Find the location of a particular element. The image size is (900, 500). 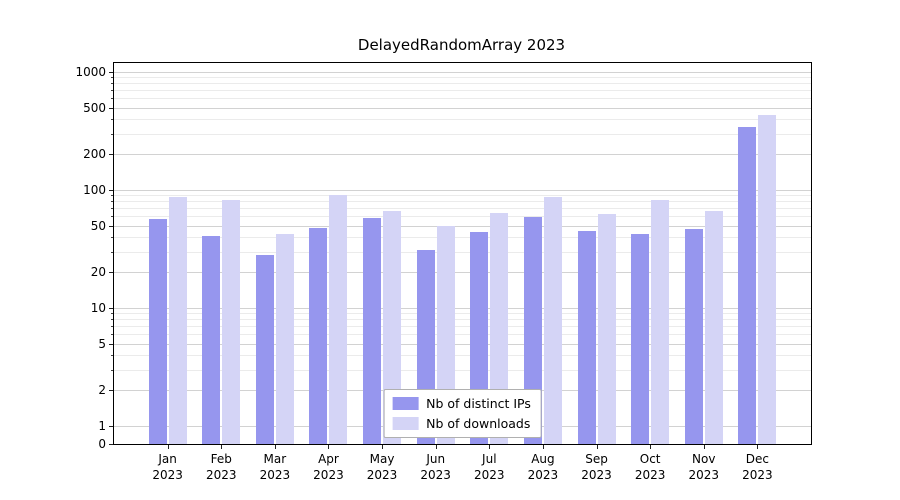

y-tick-label: 10 is located at coordinates (98, 308).